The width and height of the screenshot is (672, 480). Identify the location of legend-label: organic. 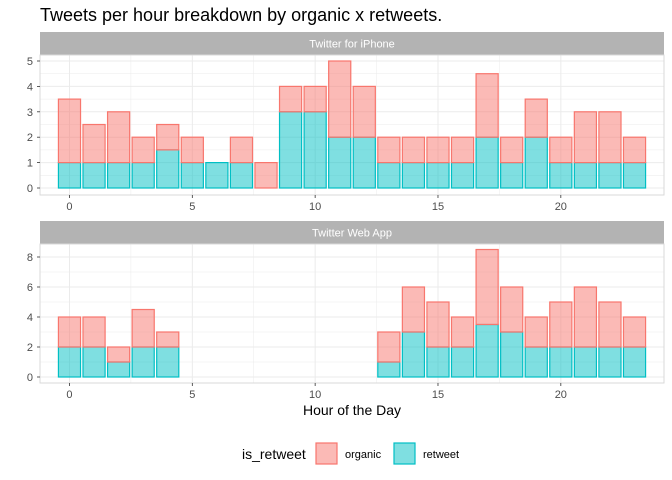
(363, 455).